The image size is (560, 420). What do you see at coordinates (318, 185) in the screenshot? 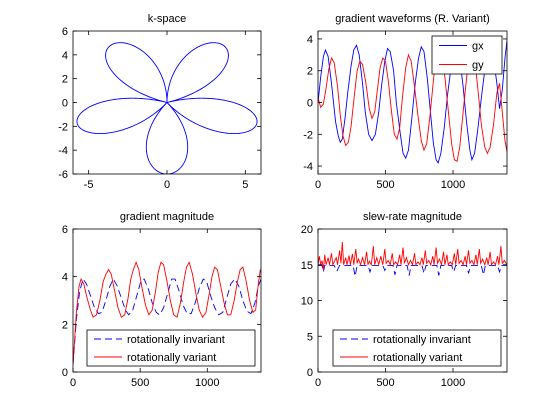
I see `gradient-waveforms-xtick-label: 0` at bounding box center [318, 185].